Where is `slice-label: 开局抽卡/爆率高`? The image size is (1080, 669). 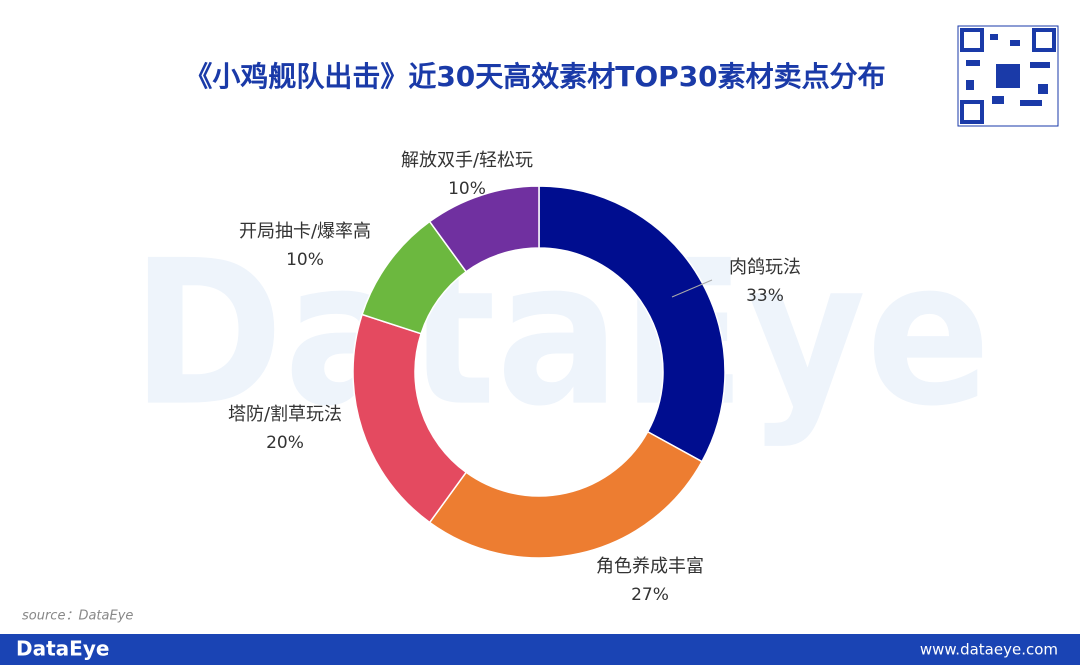 slice-label: 开局抽卡/爆率高 is located at coordinates (305, 231).